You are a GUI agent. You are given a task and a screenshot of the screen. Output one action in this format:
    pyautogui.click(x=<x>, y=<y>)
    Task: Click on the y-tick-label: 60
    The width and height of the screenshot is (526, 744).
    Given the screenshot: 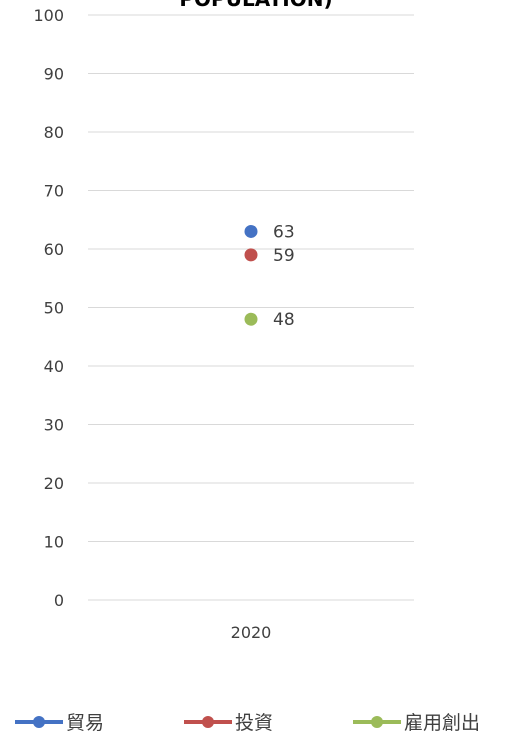 What is the action you would take?
    pyautogui.click(x=54, y=249)
    